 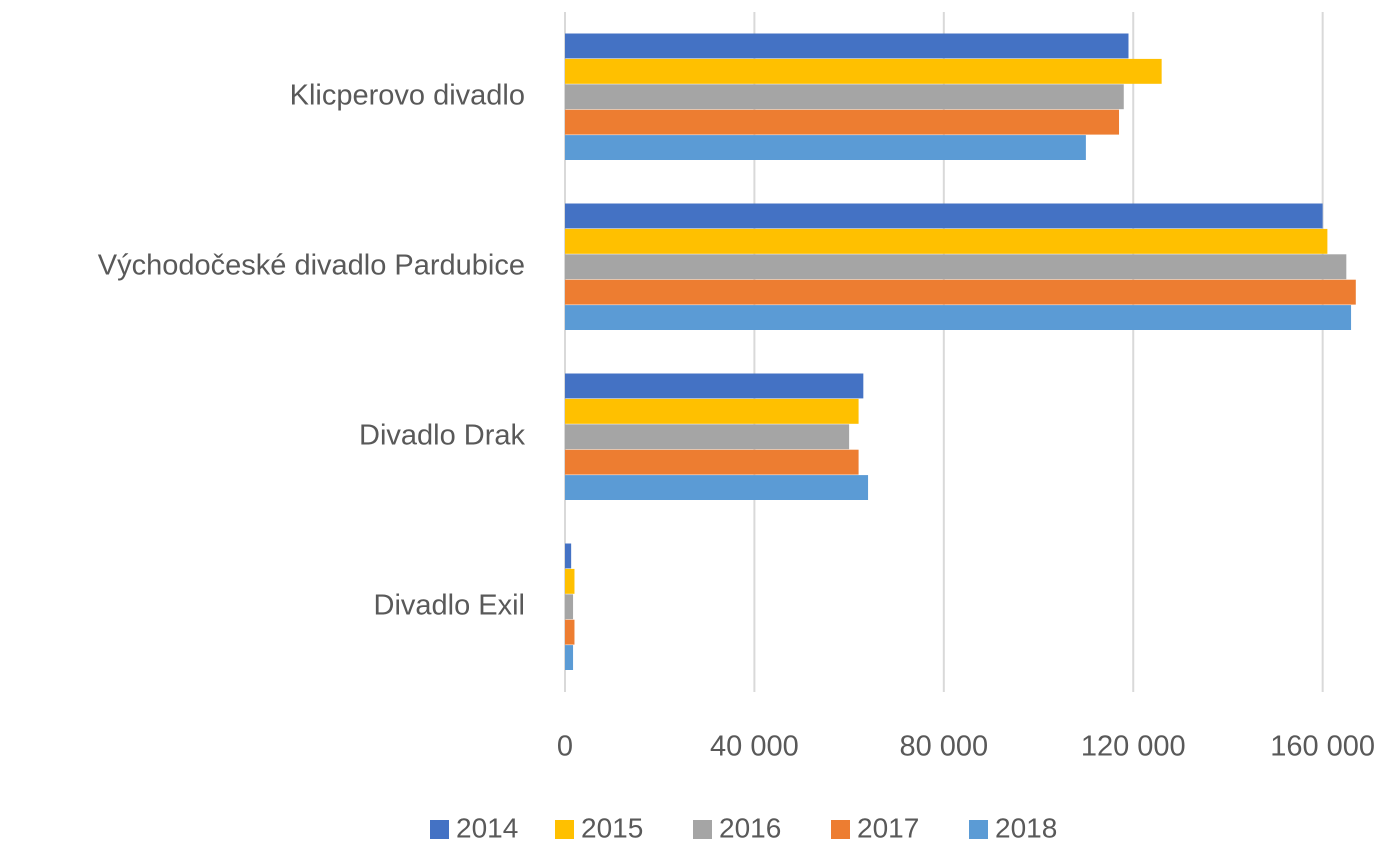 What do you see at coordinates (1026, 827) in the screenshot?
I see `legend-label: 2018` at bounding box center [1026, 827].